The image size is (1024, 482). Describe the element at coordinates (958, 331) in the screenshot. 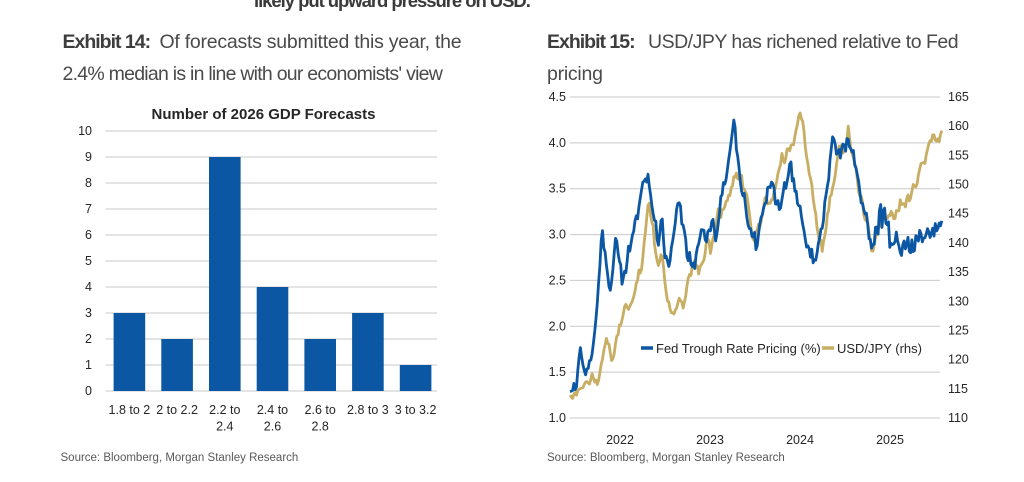

I see `svg-text: 125` at that location.